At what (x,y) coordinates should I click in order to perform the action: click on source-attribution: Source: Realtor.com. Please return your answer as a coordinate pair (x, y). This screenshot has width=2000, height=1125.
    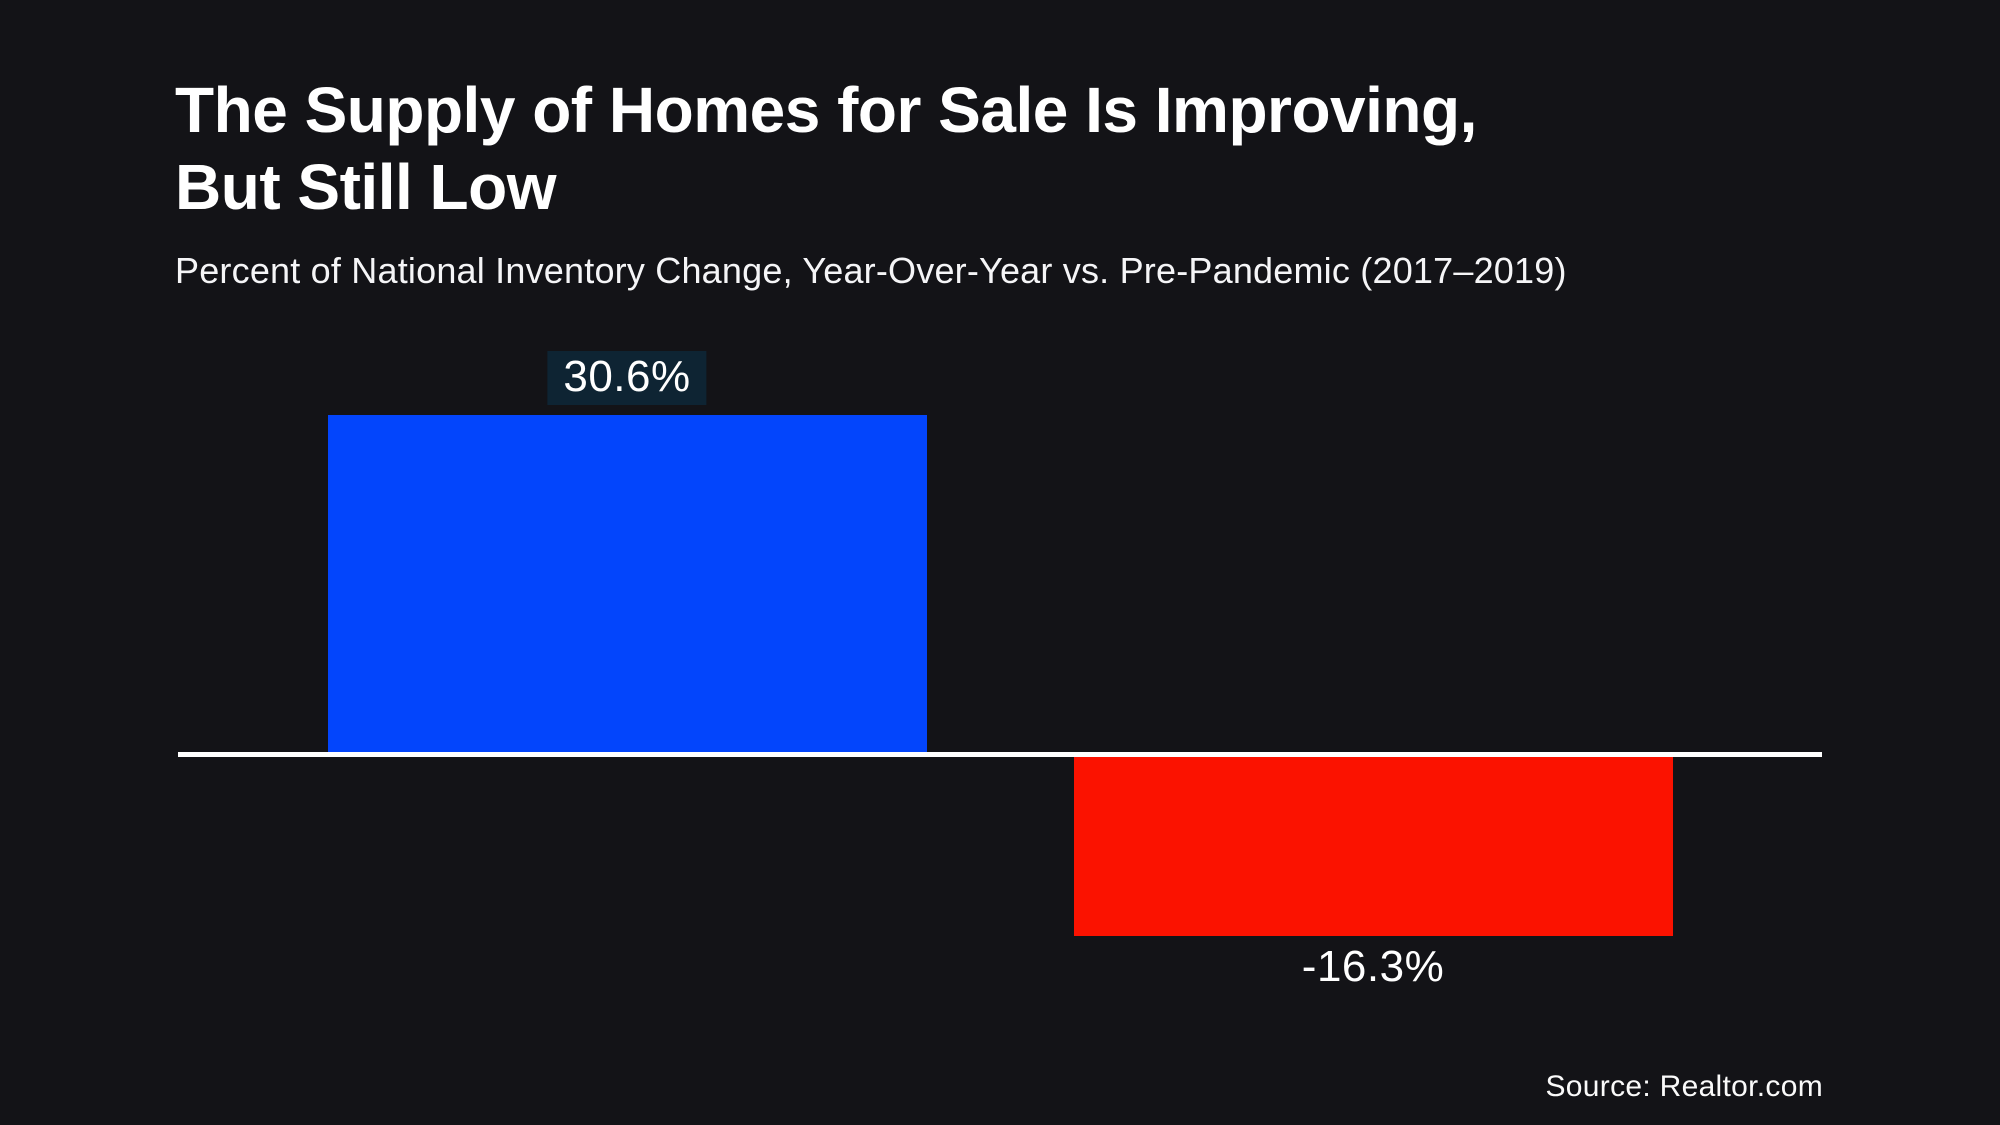
    Looking at the image, I should click on (1684, 1086).